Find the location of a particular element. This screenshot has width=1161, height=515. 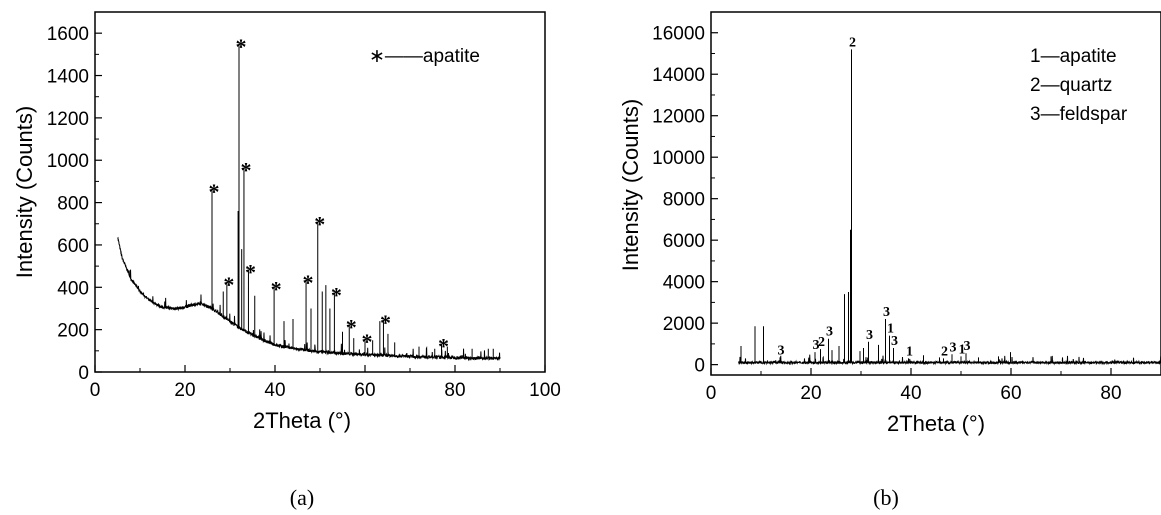

y-tick-label: 400 is located at coordinates (73, 288).